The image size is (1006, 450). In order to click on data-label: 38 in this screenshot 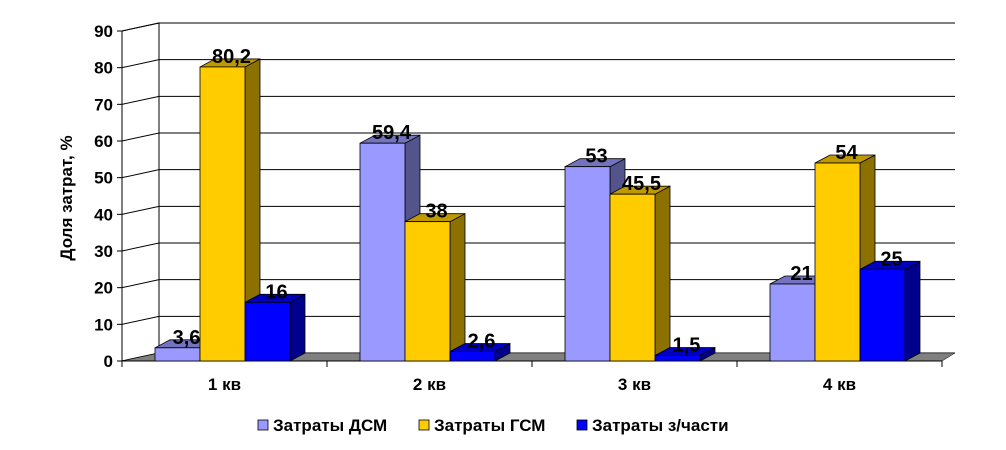, I will do `click(436, 212)`.